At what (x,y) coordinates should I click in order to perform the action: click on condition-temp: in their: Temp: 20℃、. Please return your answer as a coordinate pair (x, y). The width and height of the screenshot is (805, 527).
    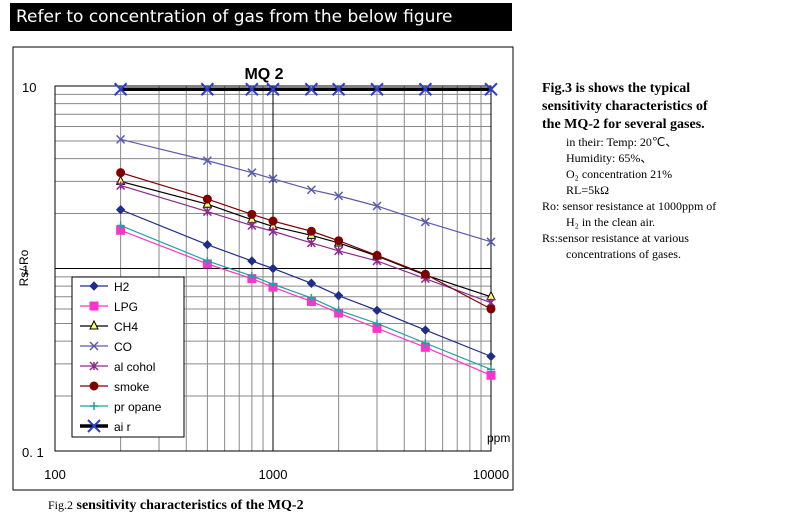
    Looking at the image, I should click on (622, 142).